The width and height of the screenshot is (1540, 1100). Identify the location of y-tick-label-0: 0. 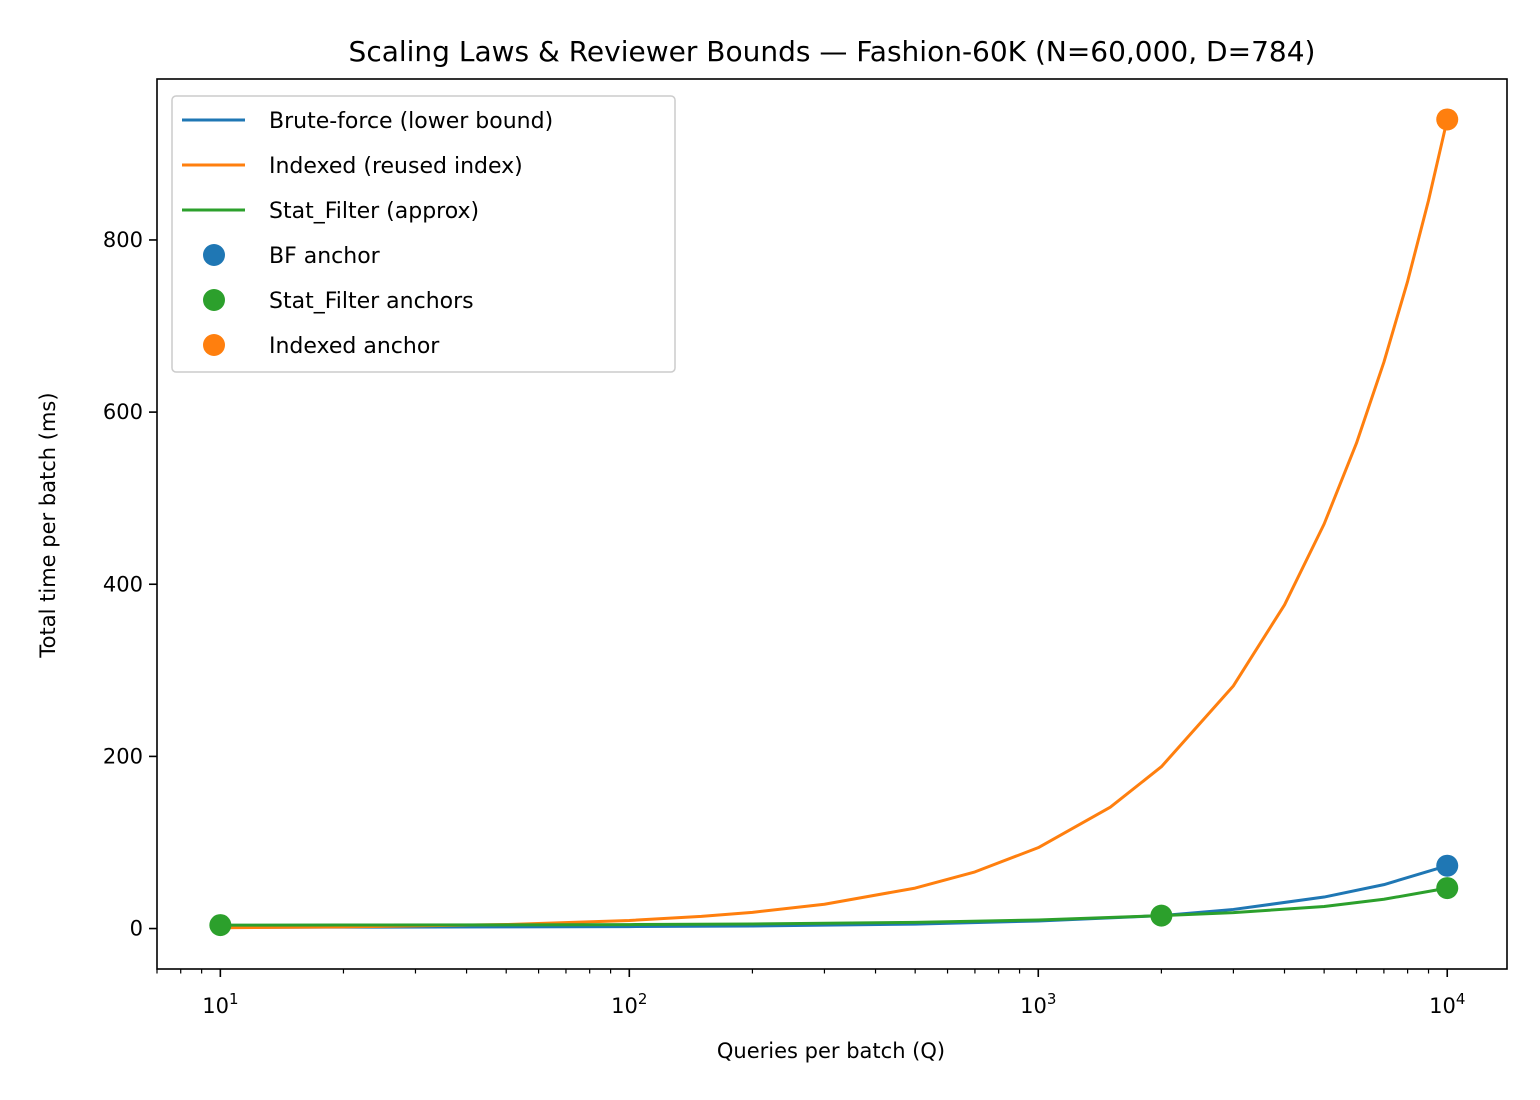
(136, 929).